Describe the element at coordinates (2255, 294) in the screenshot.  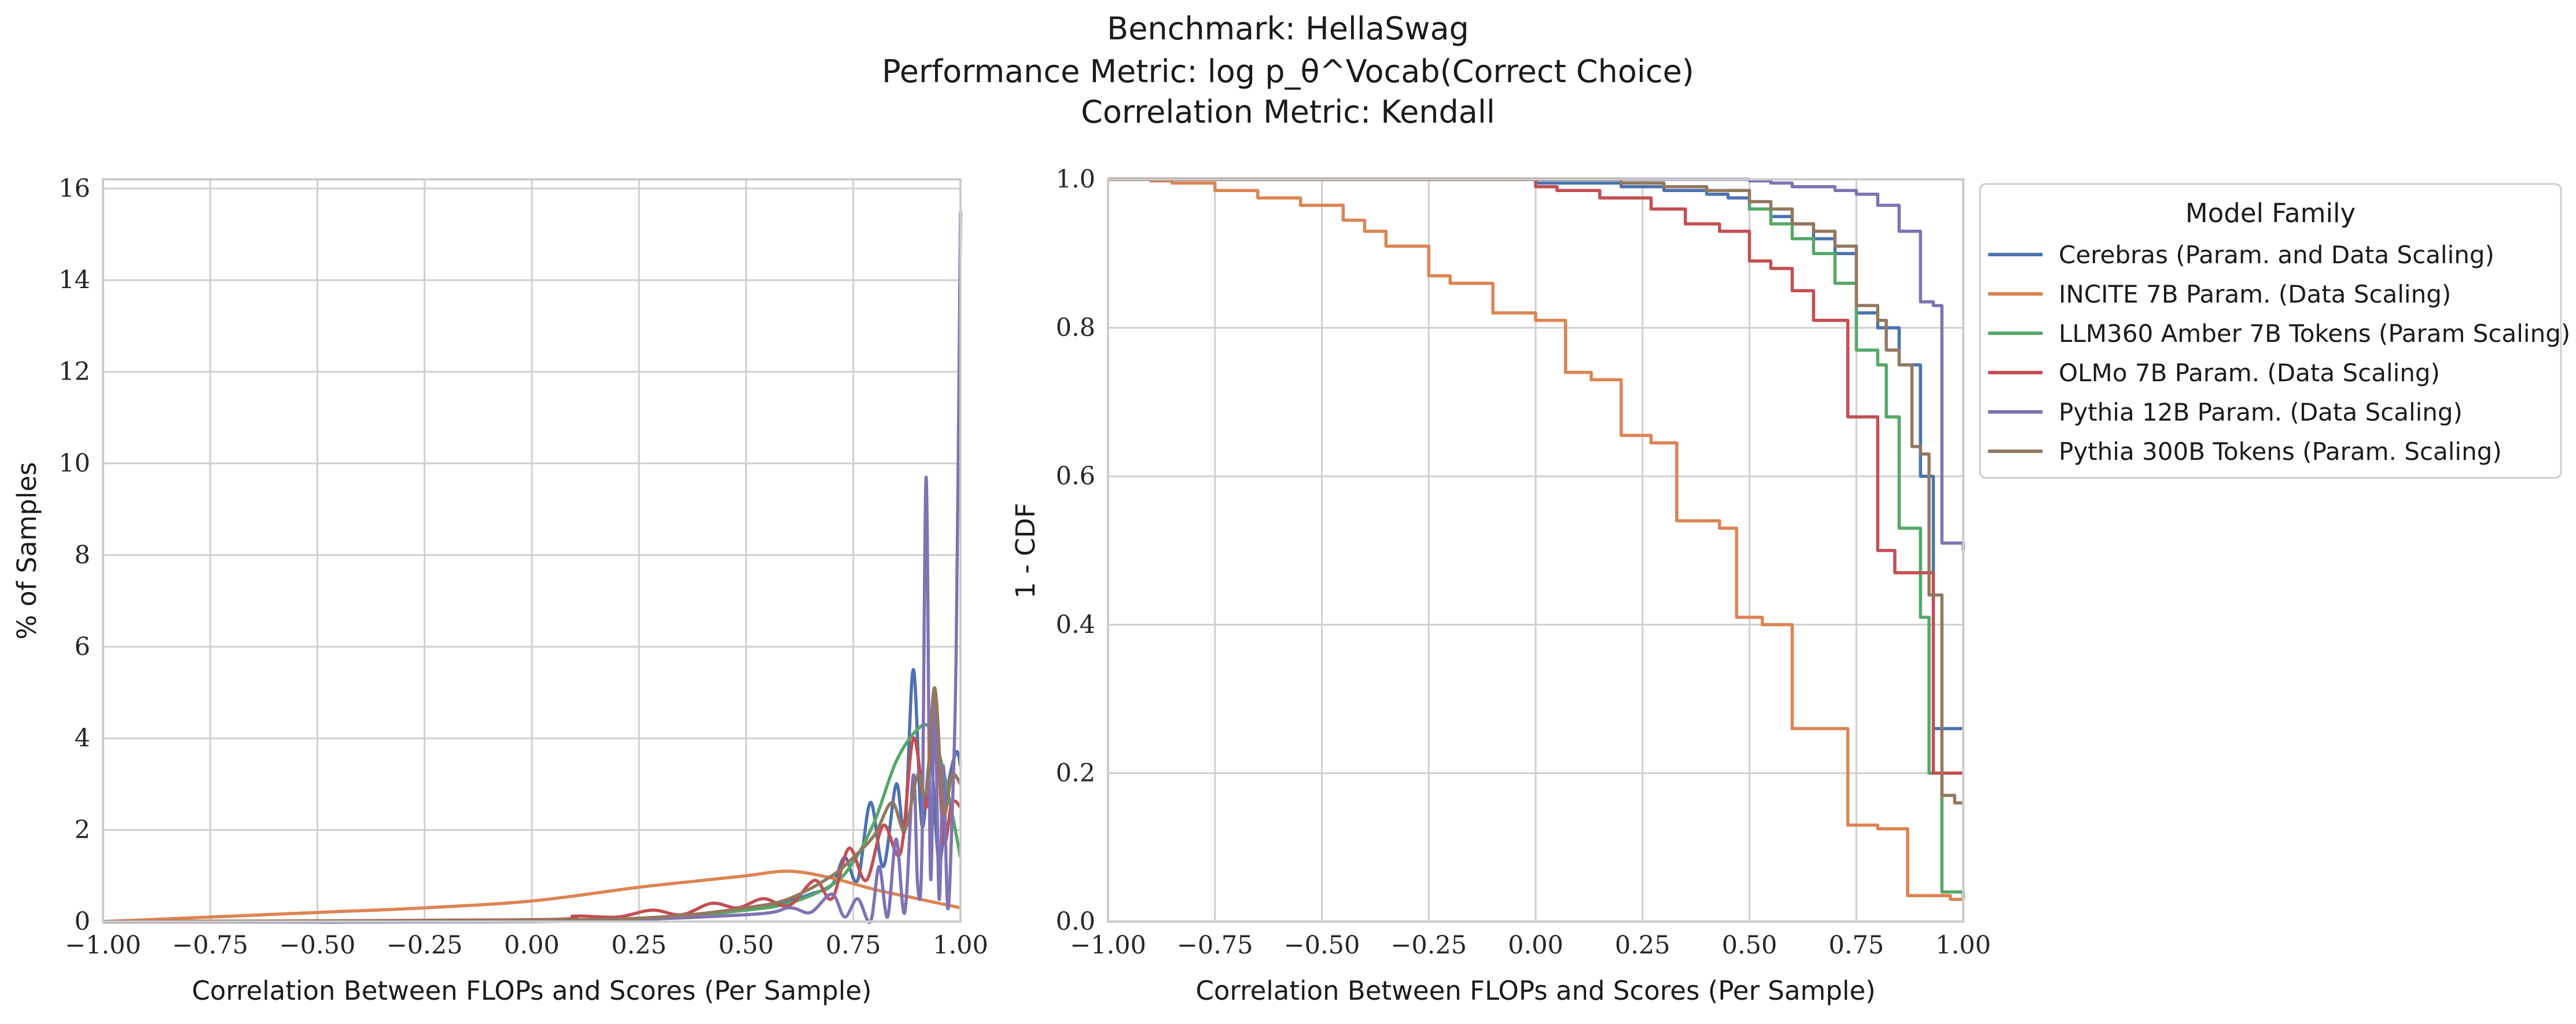
I see `legend-label: INCITE 7B Param. (Data Scaling)` at that location.